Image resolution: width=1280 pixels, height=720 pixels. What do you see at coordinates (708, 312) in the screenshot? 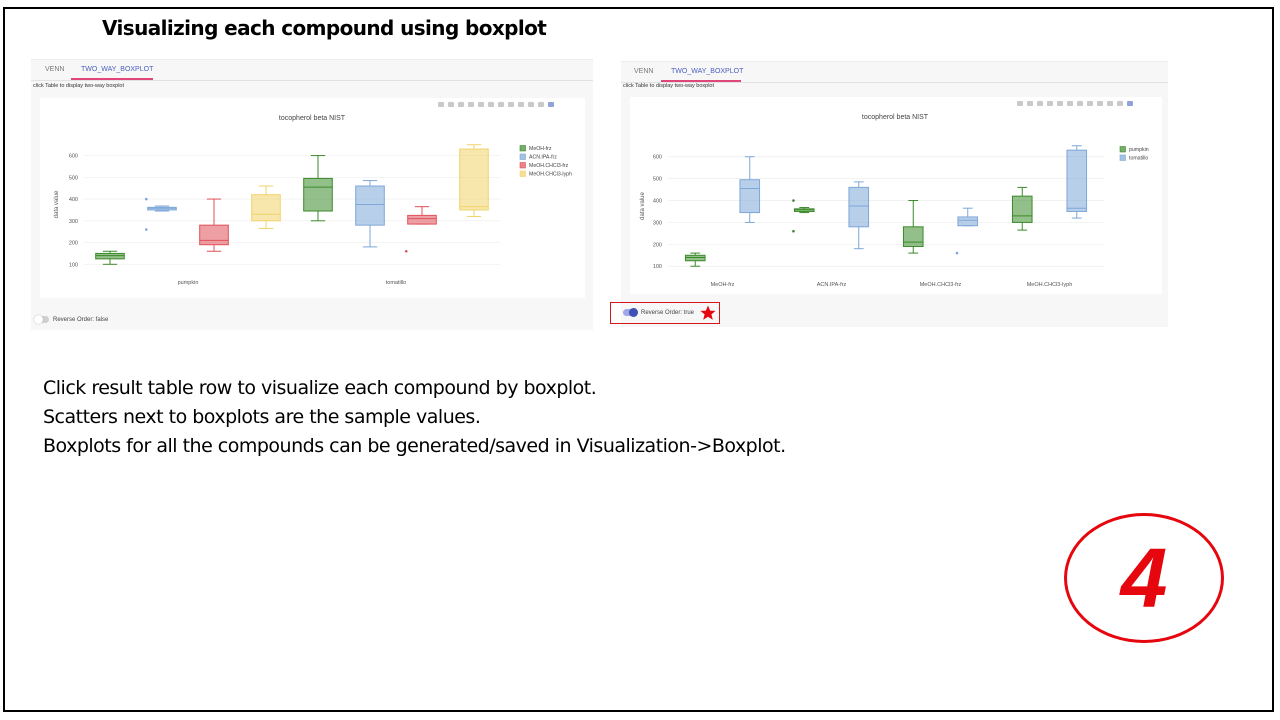
I see `star-icon` at bounding box center [708, 312].